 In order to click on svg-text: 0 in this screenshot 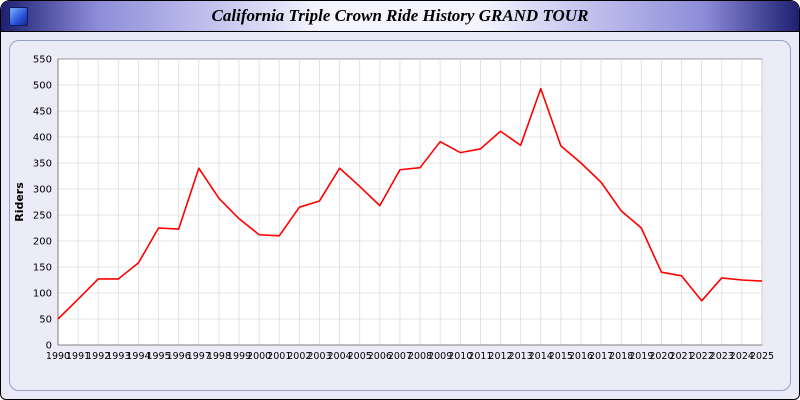, I will do `click(49, 346)`.